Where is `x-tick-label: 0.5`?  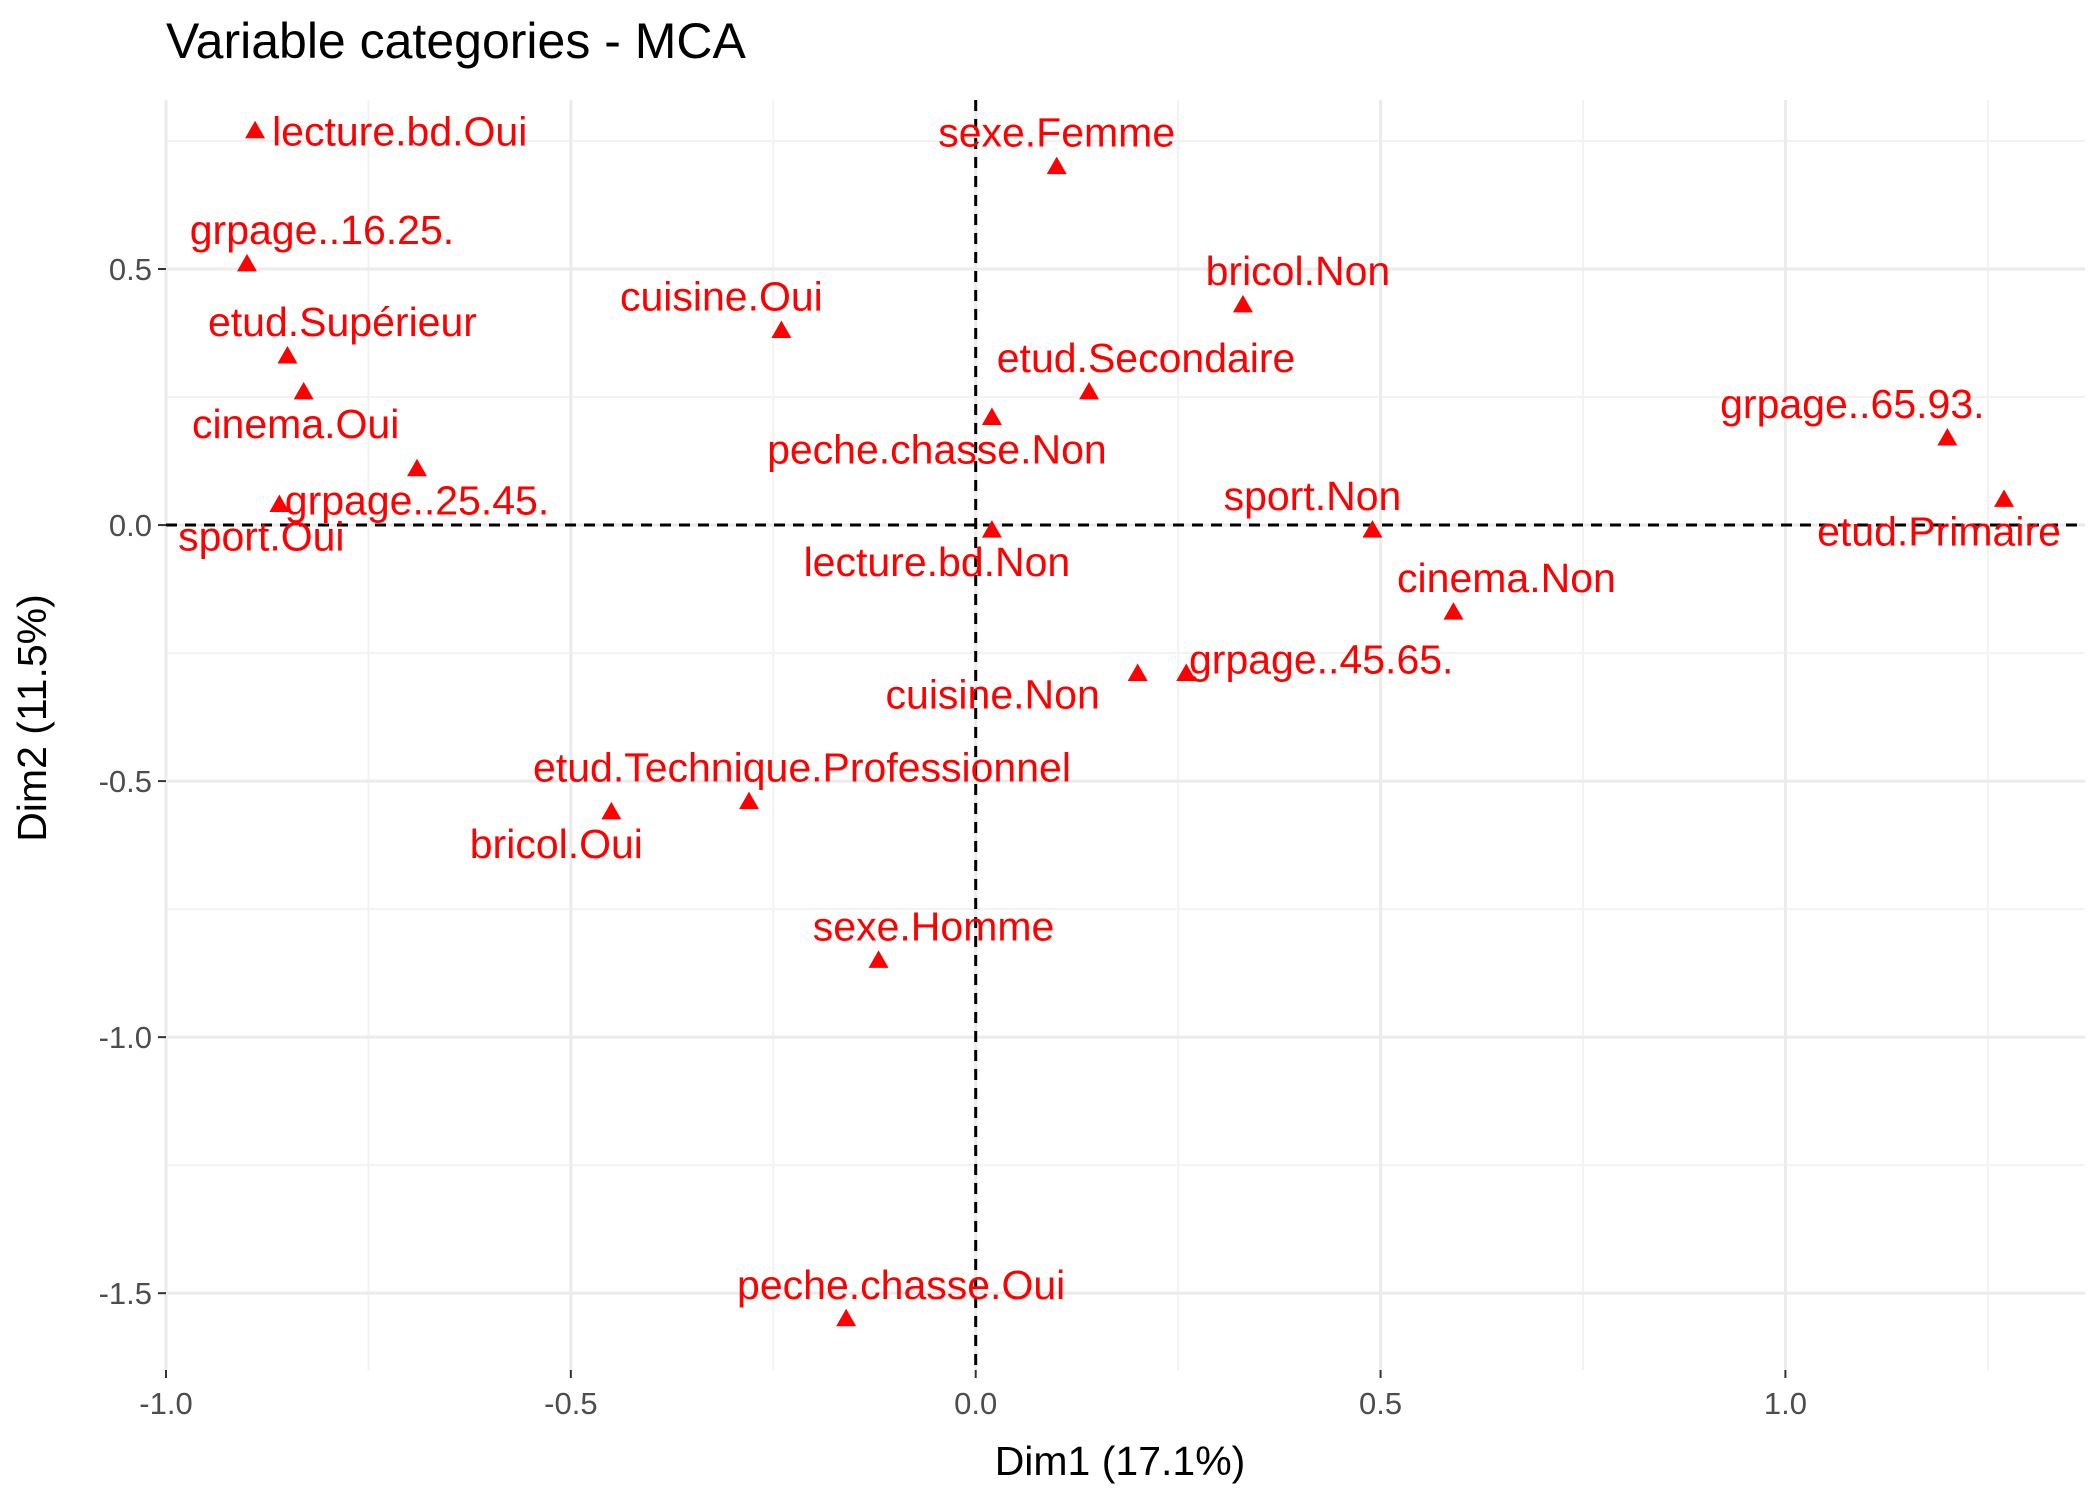
x-tick-label: 0.5 is located at coordinates (1380, 1403).